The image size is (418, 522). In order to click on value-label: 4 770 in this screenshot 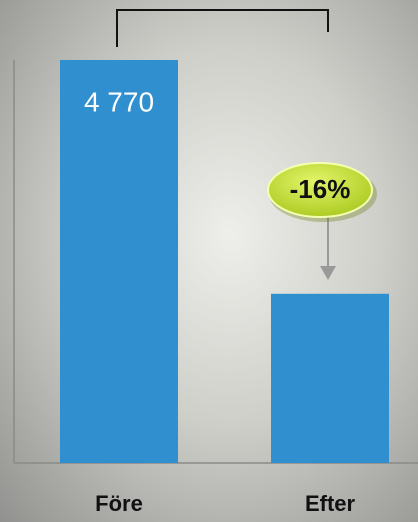, I will do `click(119, 101)`.